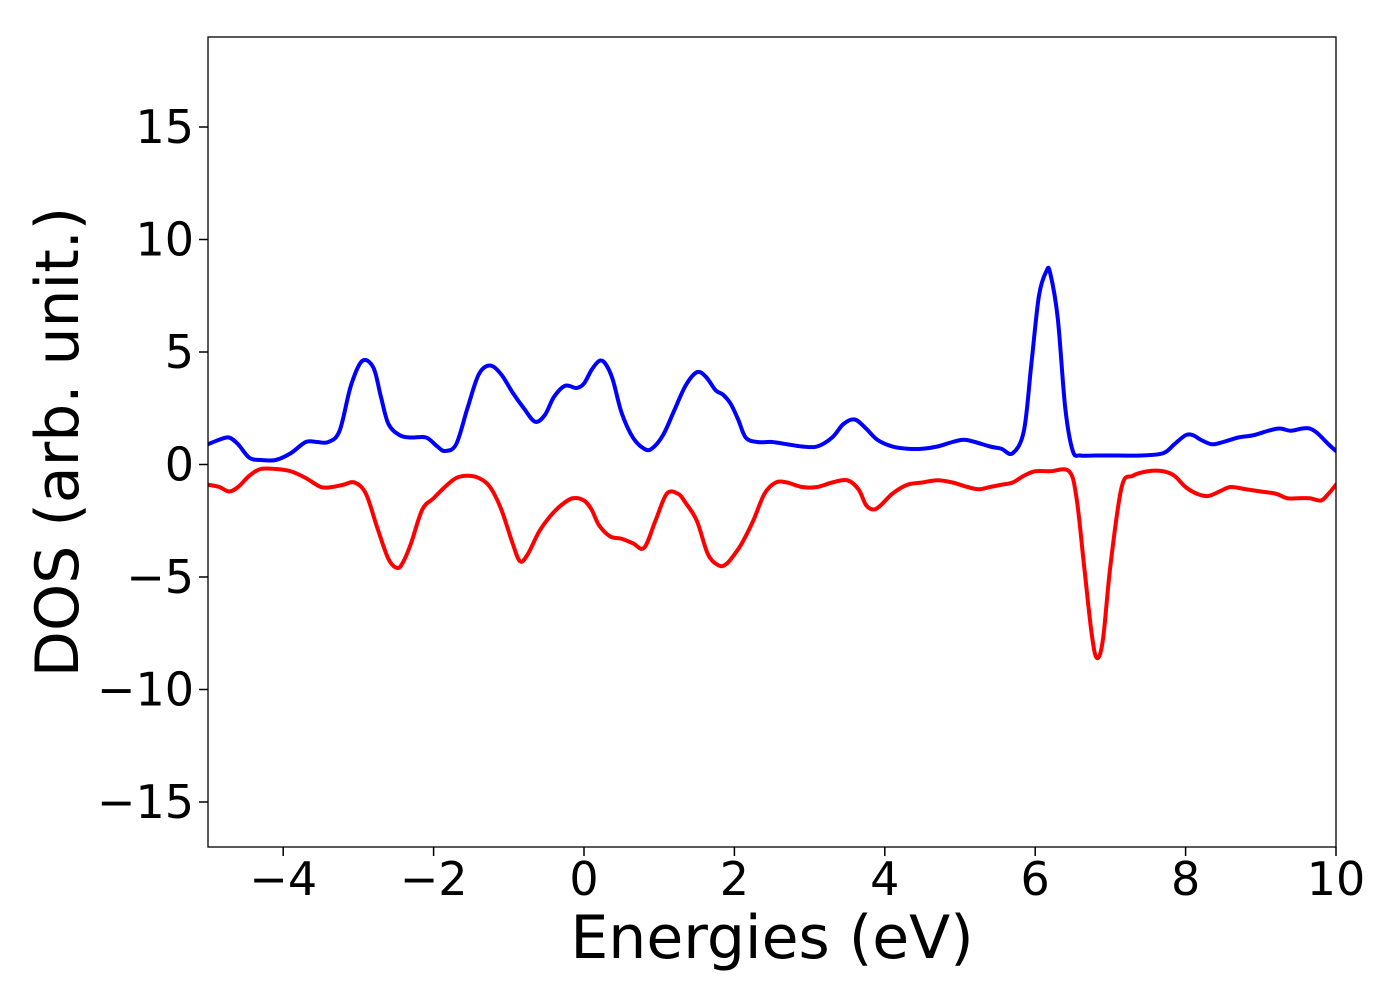 The image size is (1400, 1000). I want to click on y-tick-label: −15, so click(145, 802).